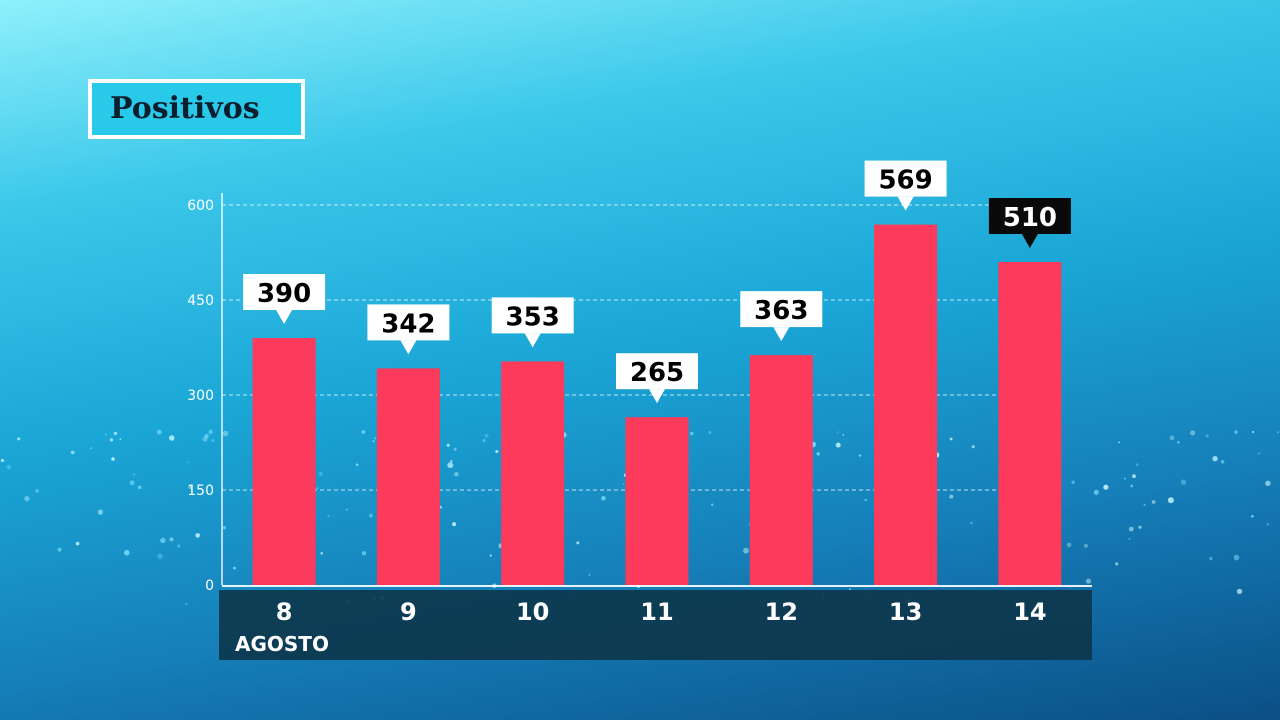 The height and width of the screenshot is (720, 1280). Describe the element at coordinates (284, 294) in the screenshot. I see `data-label: 390` at that location.